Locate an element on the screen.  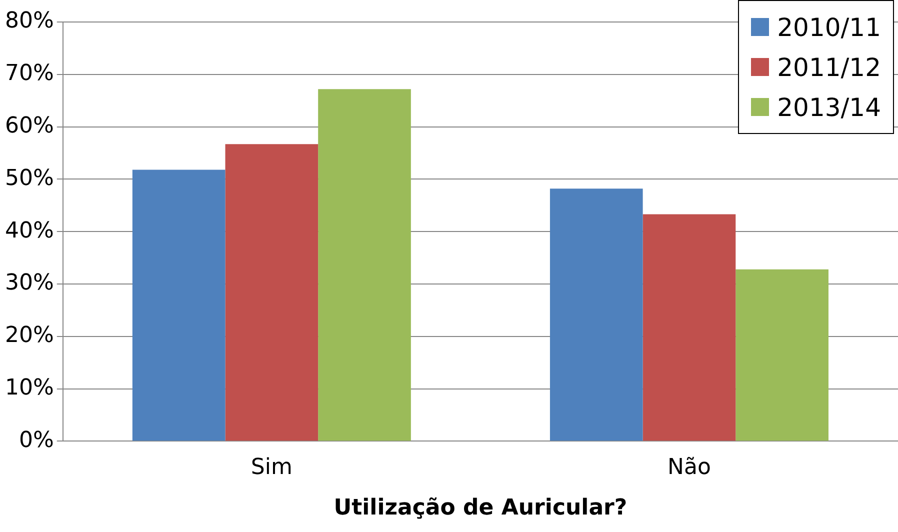
x-axis-title: Utilização de Auricular? is located at coordinates (481, 508).